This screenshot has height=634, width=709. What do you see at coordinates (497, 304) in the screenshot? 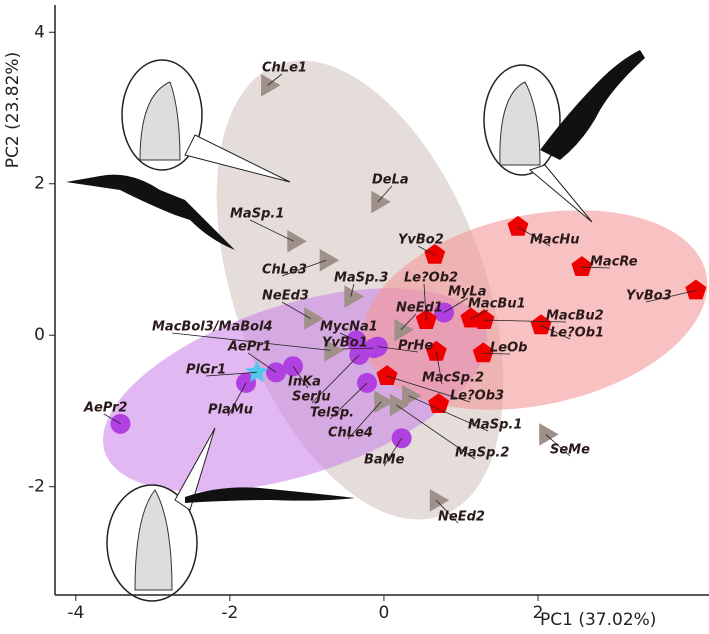
I see `point-label: MacBu1` at bounding box center [497, 304].